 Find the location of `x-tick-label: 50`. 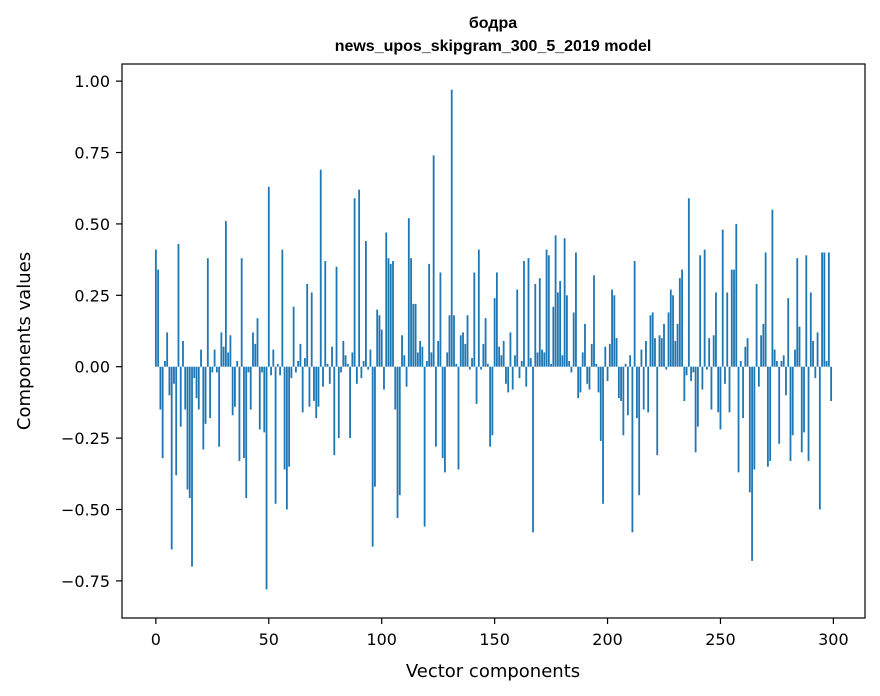

x-tick-label: 50 is located at coordinates (269, 639).